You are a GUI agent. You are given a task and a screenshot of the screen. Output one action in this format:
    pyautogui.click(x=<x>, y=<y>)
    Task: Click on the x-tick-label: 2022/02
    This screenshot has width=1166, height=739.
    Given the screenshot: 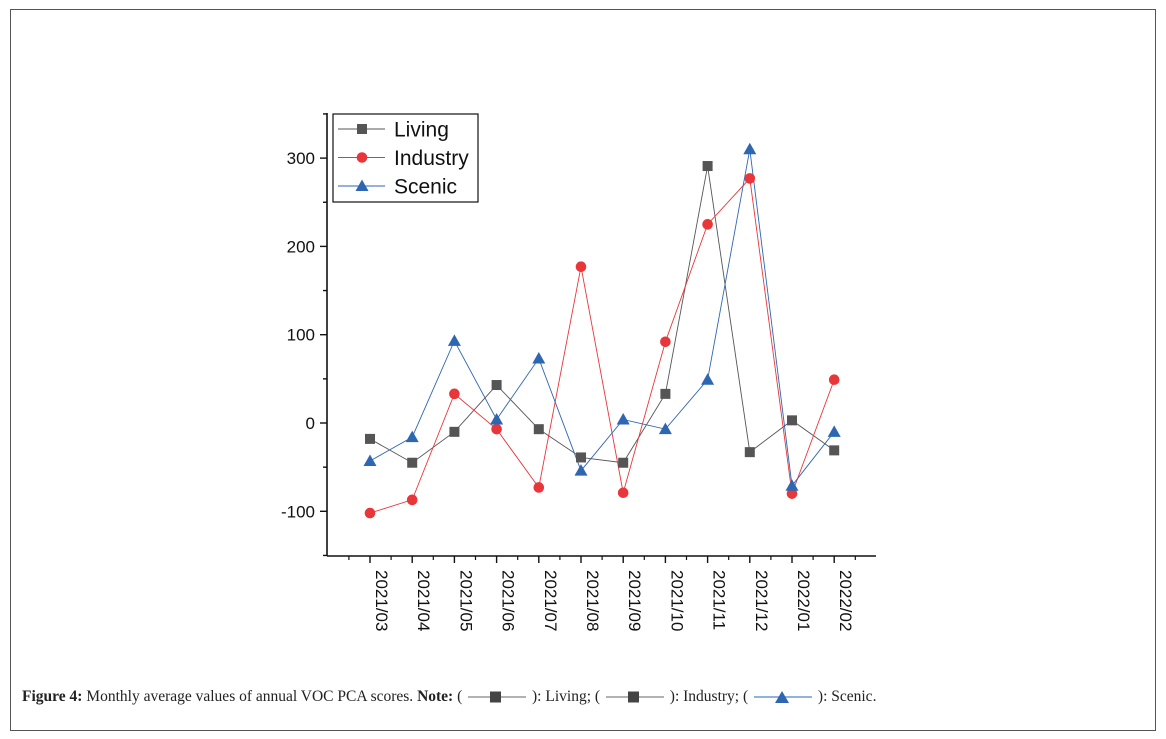 What is the action you would take?
    pyautogui.click(x=845, y=600)
    